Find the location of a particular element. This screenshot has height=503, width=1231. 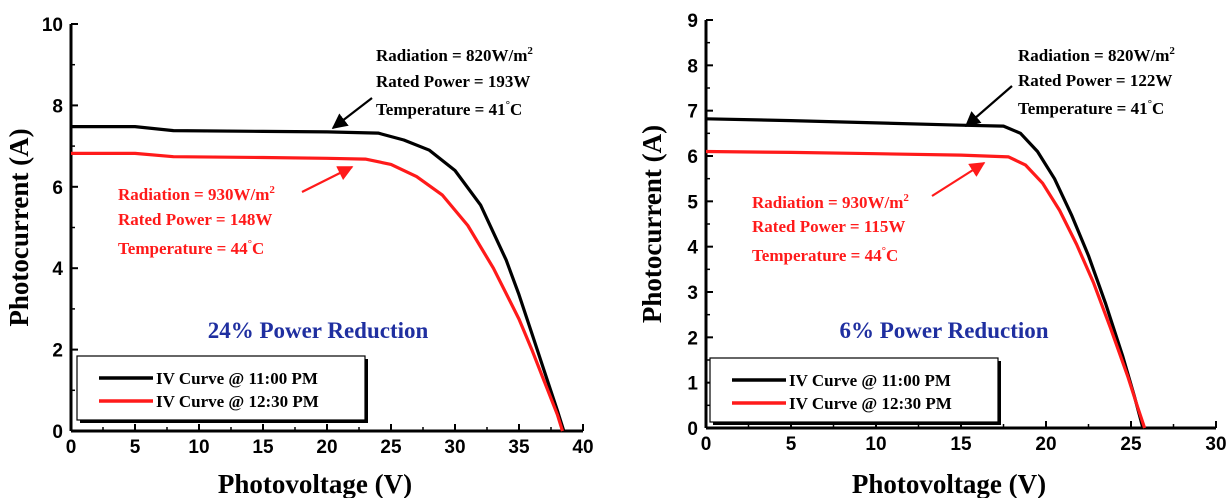

annotation-red-power: Rated Power = 148W is located at coordinates (195, 219).